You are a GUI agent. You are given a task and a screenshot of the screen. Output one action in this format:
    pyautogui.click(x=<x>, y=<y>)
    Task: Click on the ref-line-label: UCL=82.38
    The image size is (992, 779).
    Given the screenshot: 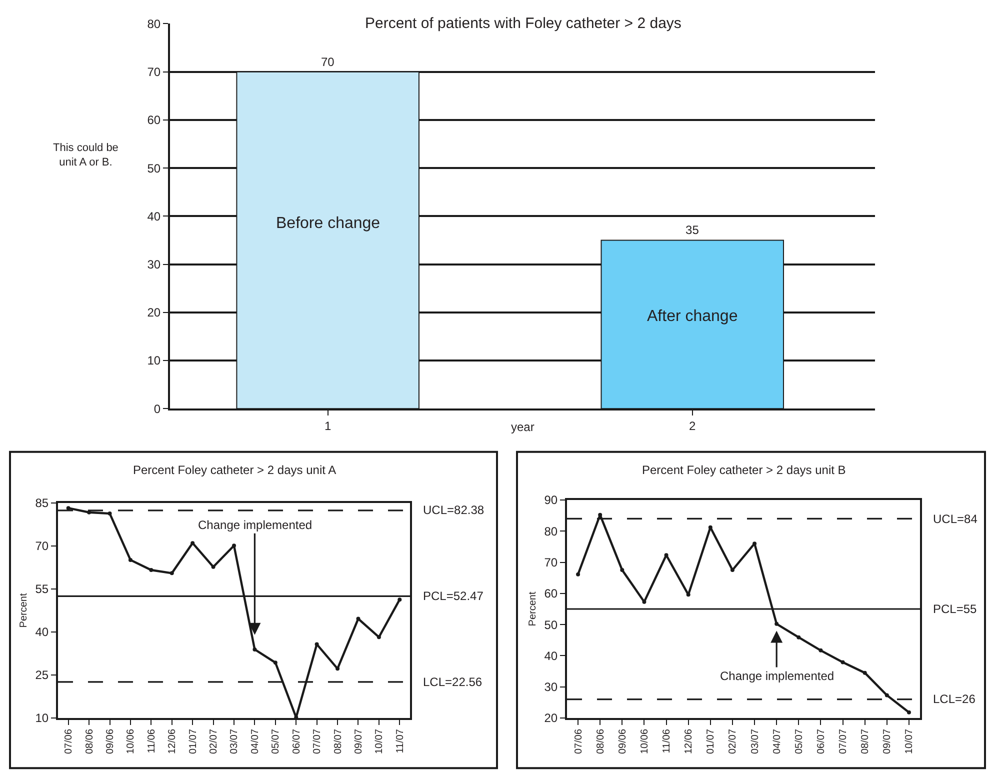 What is the action you would take?
    pyautogui.click(x=453, y=510)
    